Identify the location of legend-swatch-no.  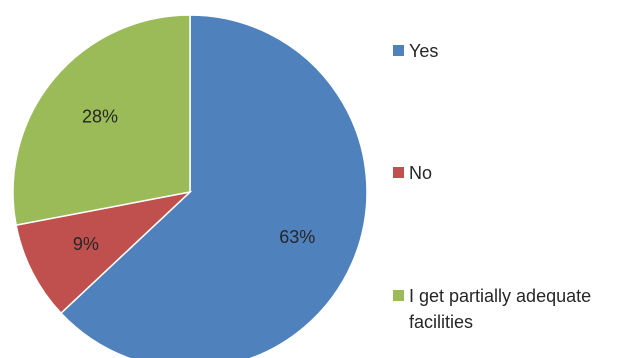
(398, 172).